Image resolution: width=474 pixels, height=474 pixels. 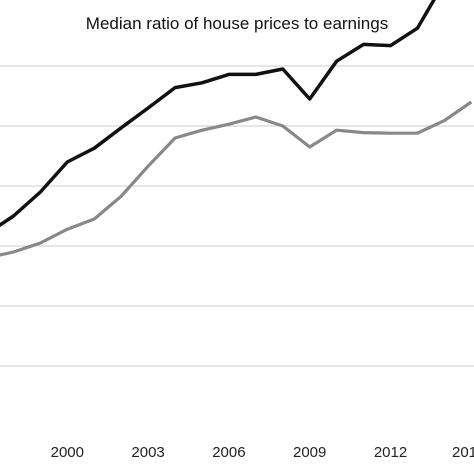 I want to click on x-tick-label: 2000, so click(x=67, y=452).